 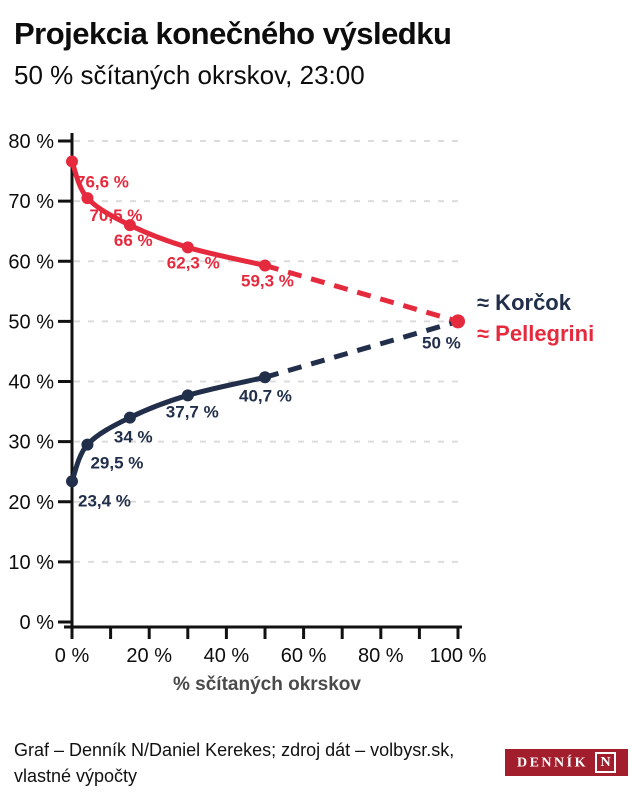 I want to click on data-point-label: 34 %, so click(x=133, y=437).